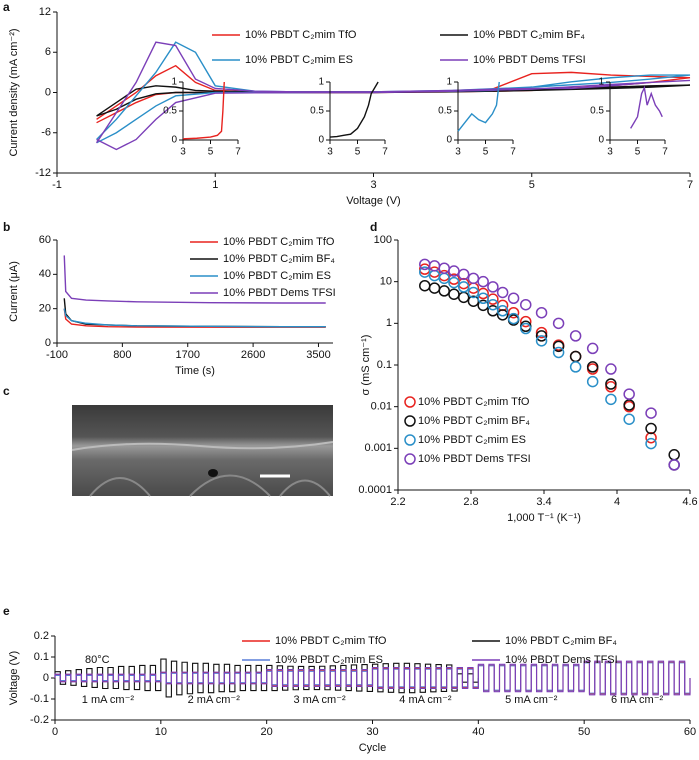 The width and height of the screenshot is (699, 760). I want to click on y-tick-label: 0.5, so click(317, 111).